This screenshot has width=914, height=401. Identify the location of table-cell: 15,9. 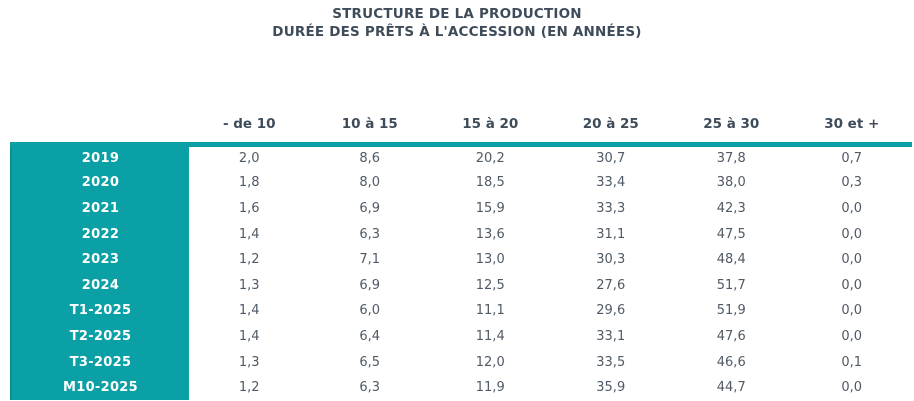
(490, 208).